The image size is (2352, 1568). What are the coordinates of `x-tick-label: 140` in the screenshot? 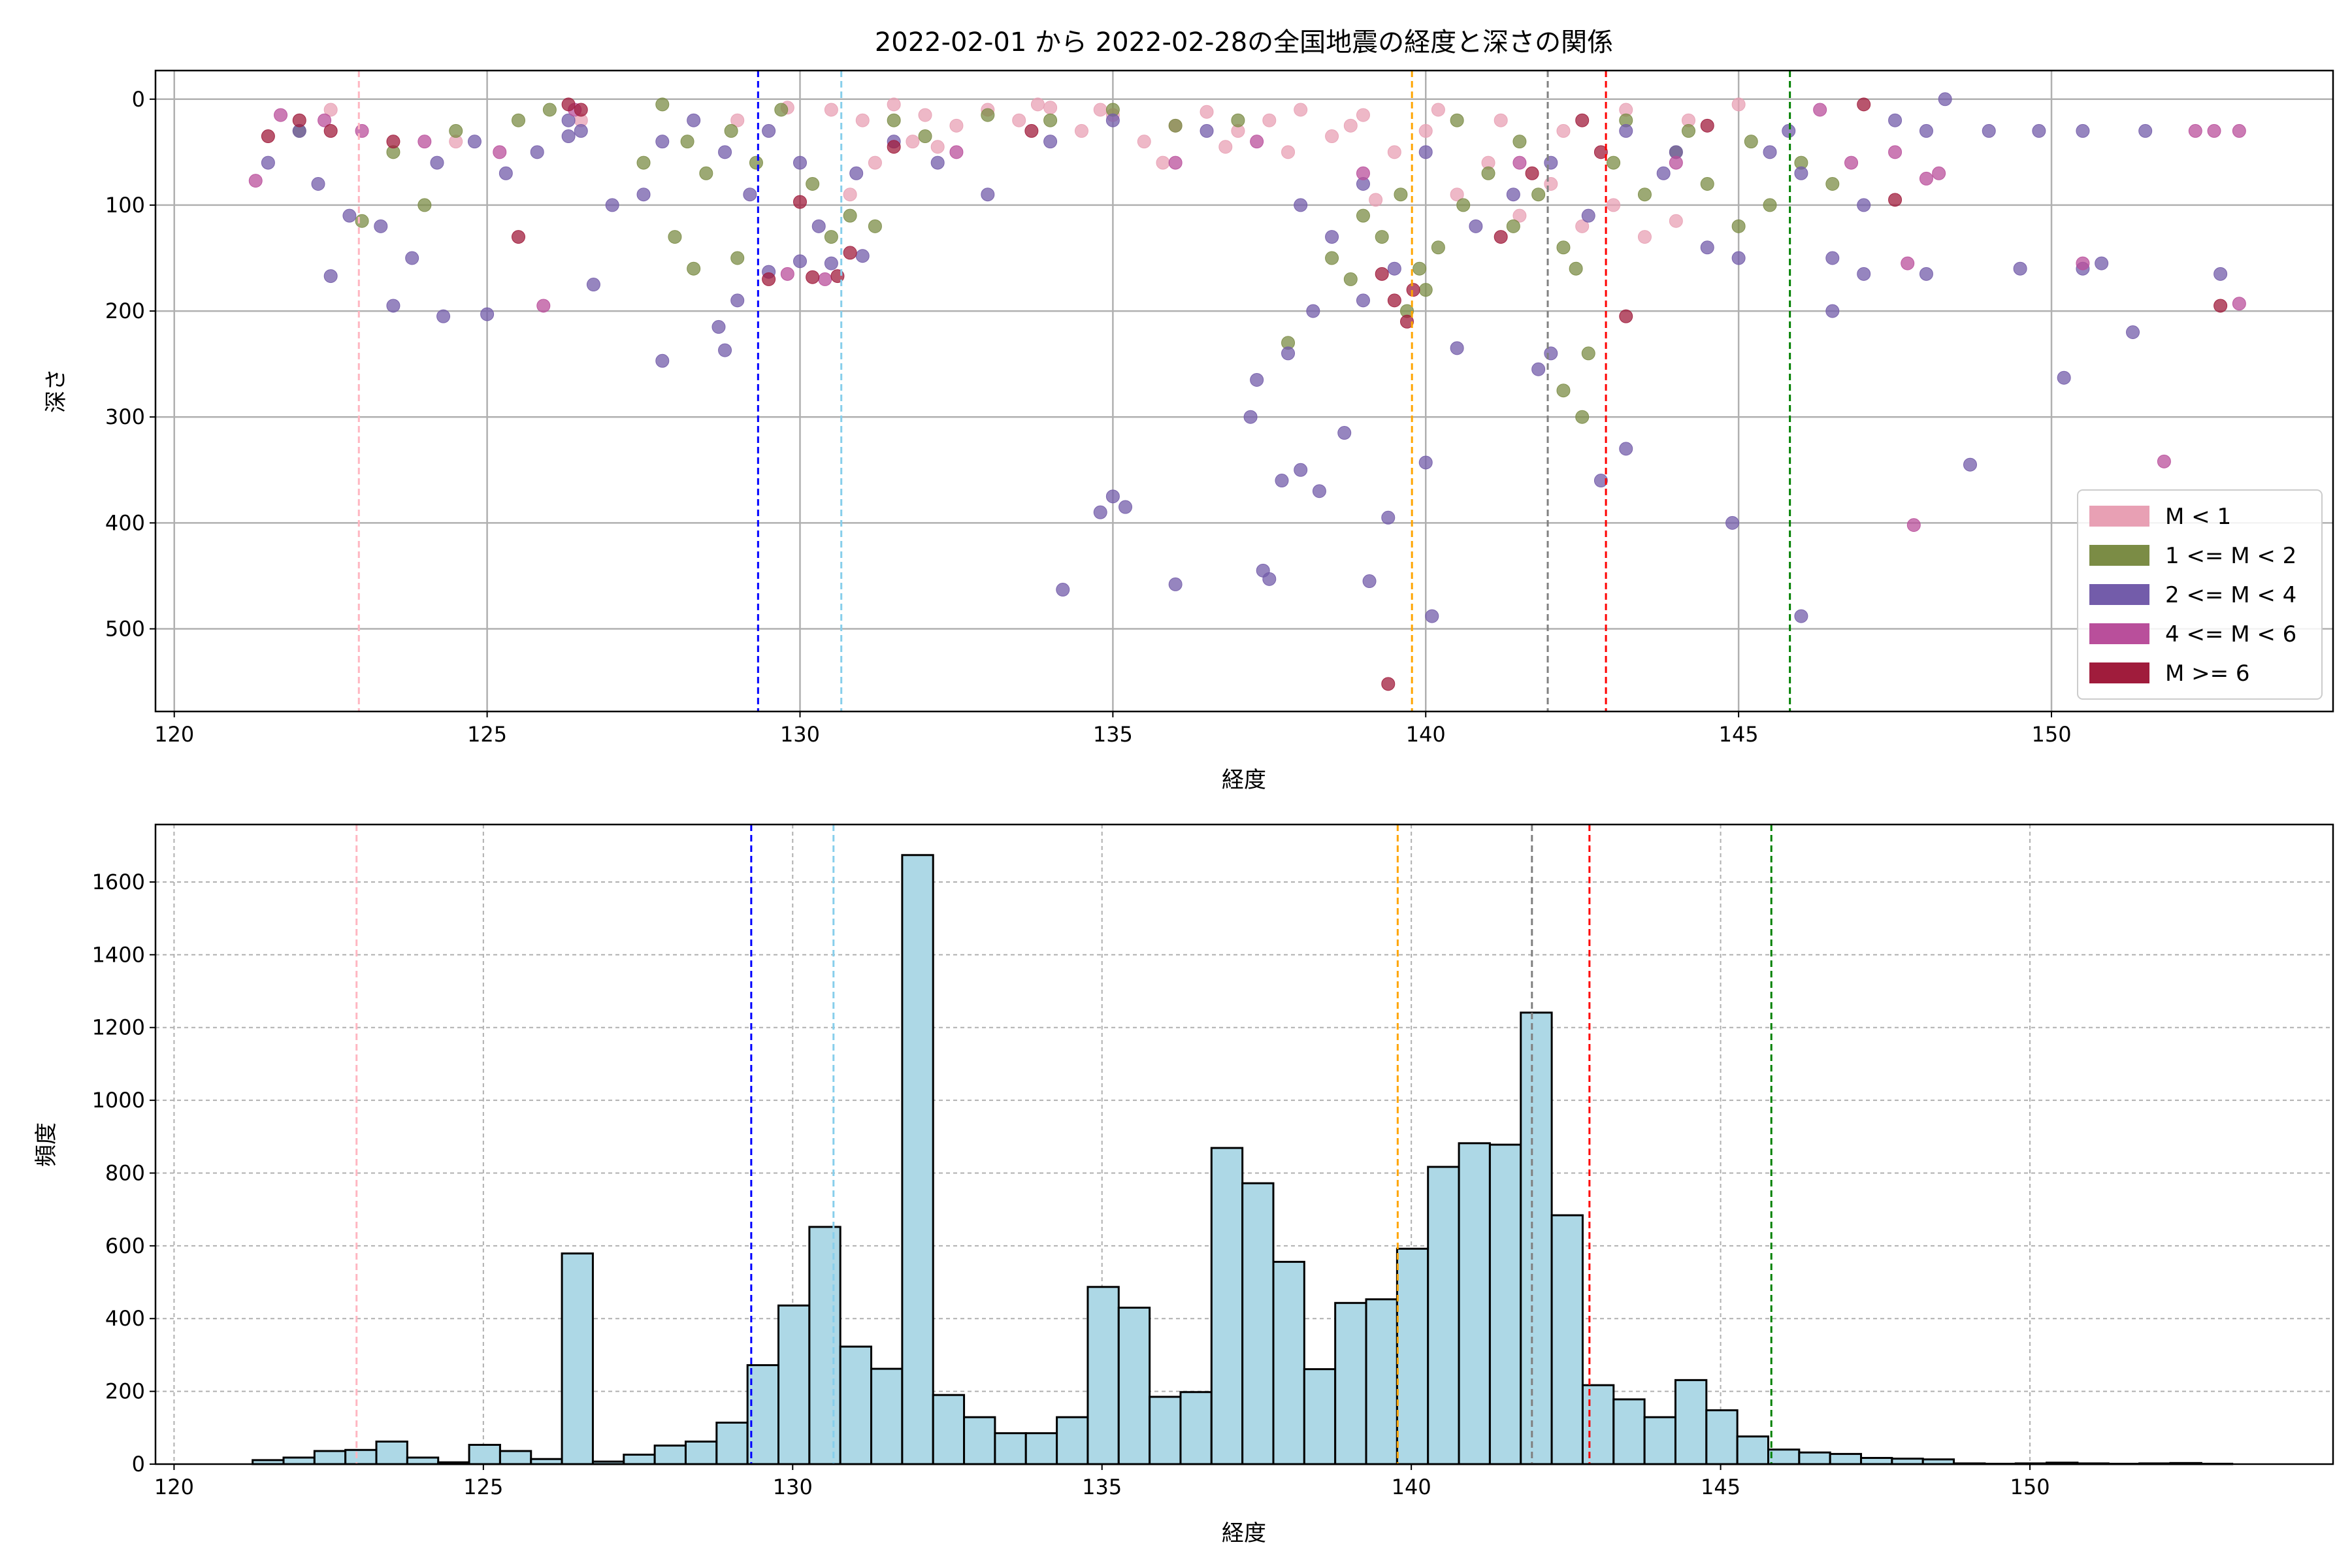 It's located at (1426, 734).